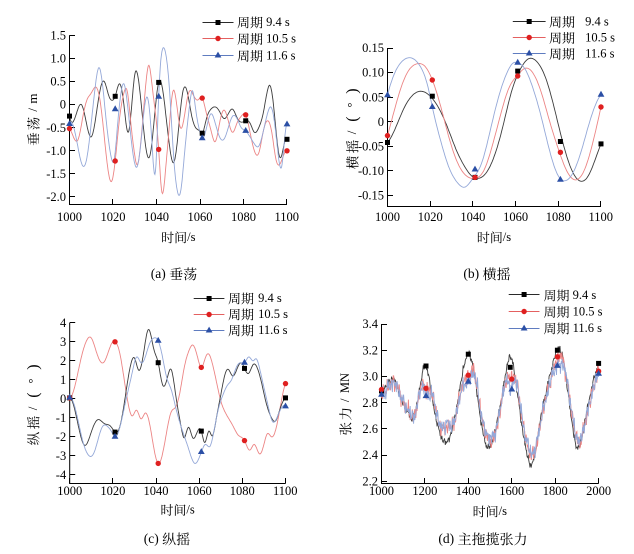 This screenshot has width=634, height=554. I want to click on svg-text: 2000, so click(598, 491).